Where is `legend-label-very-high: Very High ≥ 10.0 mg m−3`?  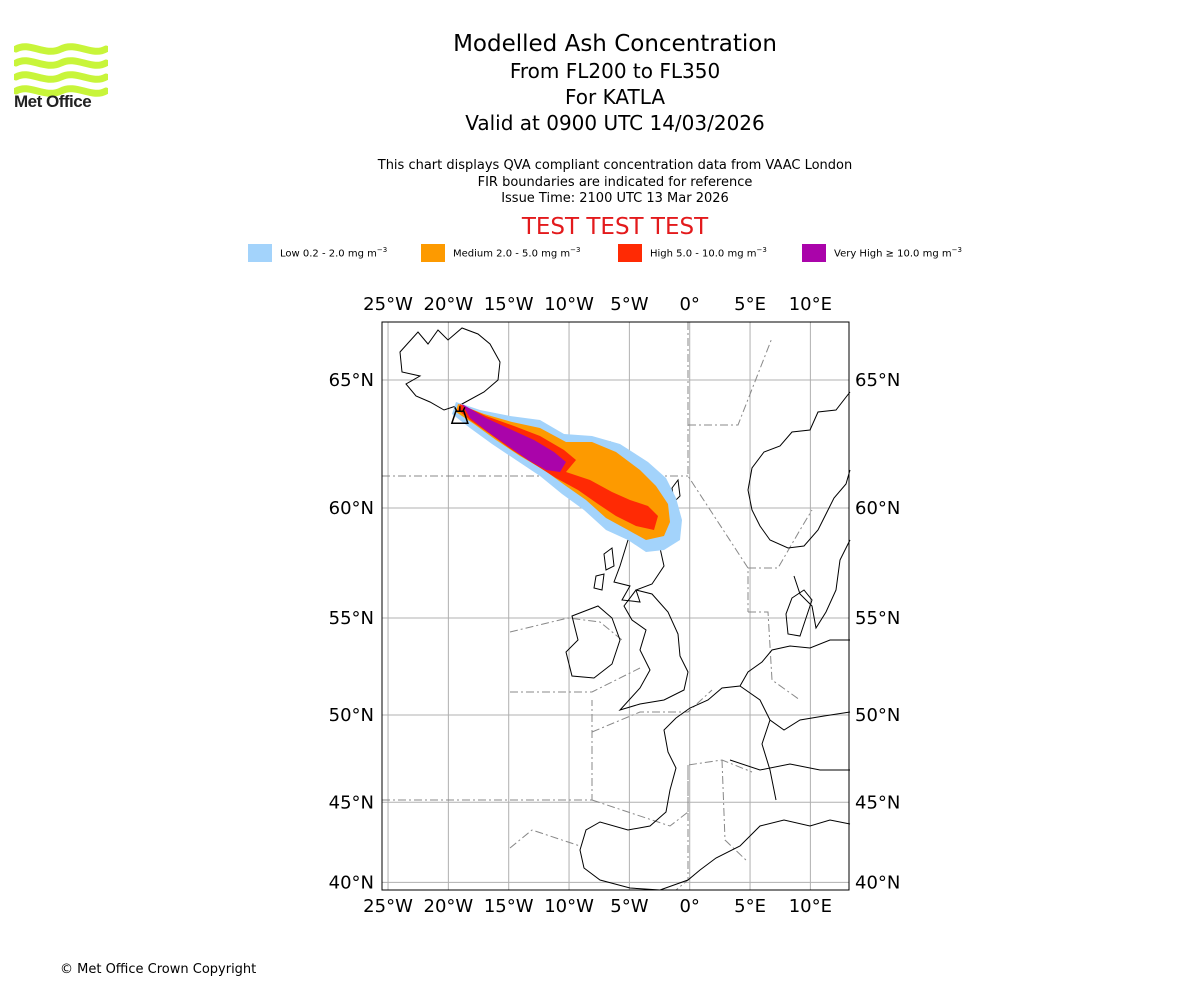
legend-label-very-high: Very High ≥ 10.0 mg m−3 is located at coordinates (898, 253).